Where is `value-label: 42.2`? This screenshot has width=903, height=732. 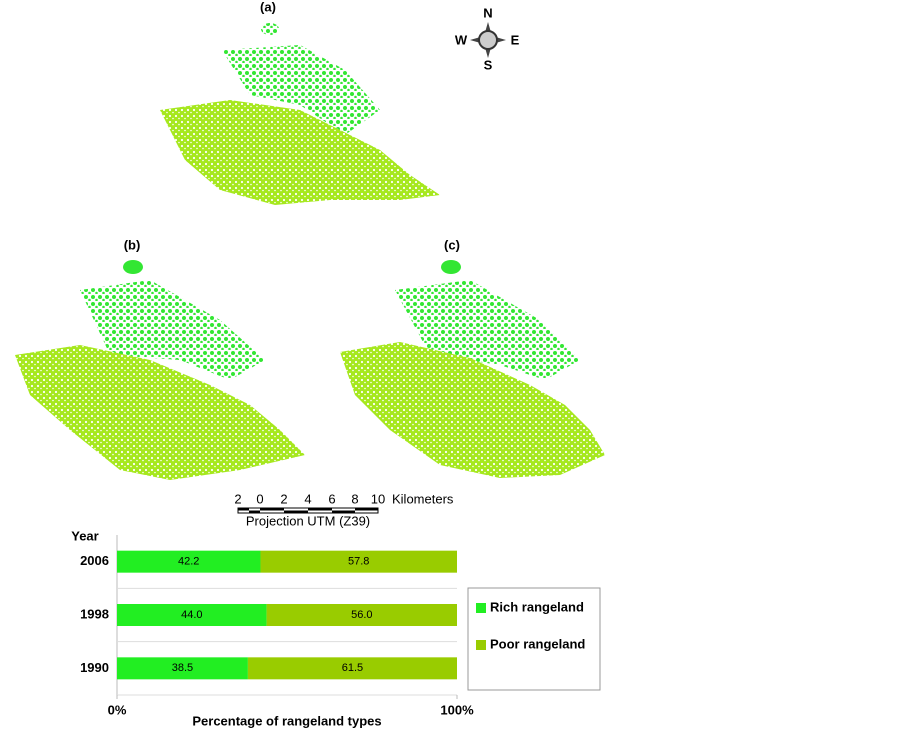 value-label: 42.2 is located at coordinates (188, 562).